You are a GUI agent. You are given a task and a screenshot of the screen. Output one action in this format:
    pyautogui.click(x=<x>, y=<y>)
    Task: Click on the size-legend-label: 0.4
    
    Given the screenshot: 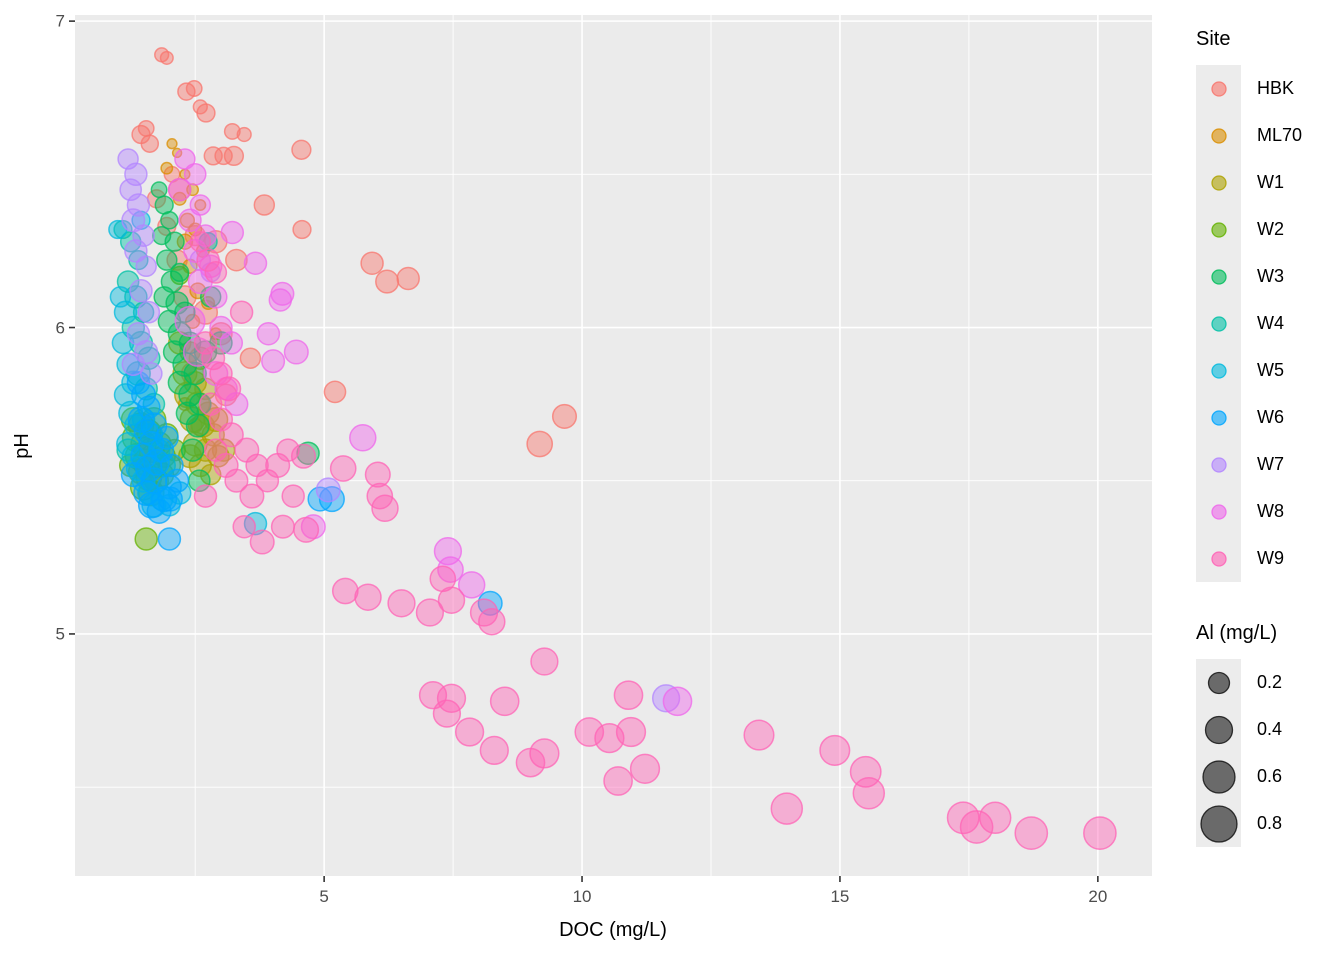 What is the action you would take?
    pyautogui.click(x=1270, y=729)
    